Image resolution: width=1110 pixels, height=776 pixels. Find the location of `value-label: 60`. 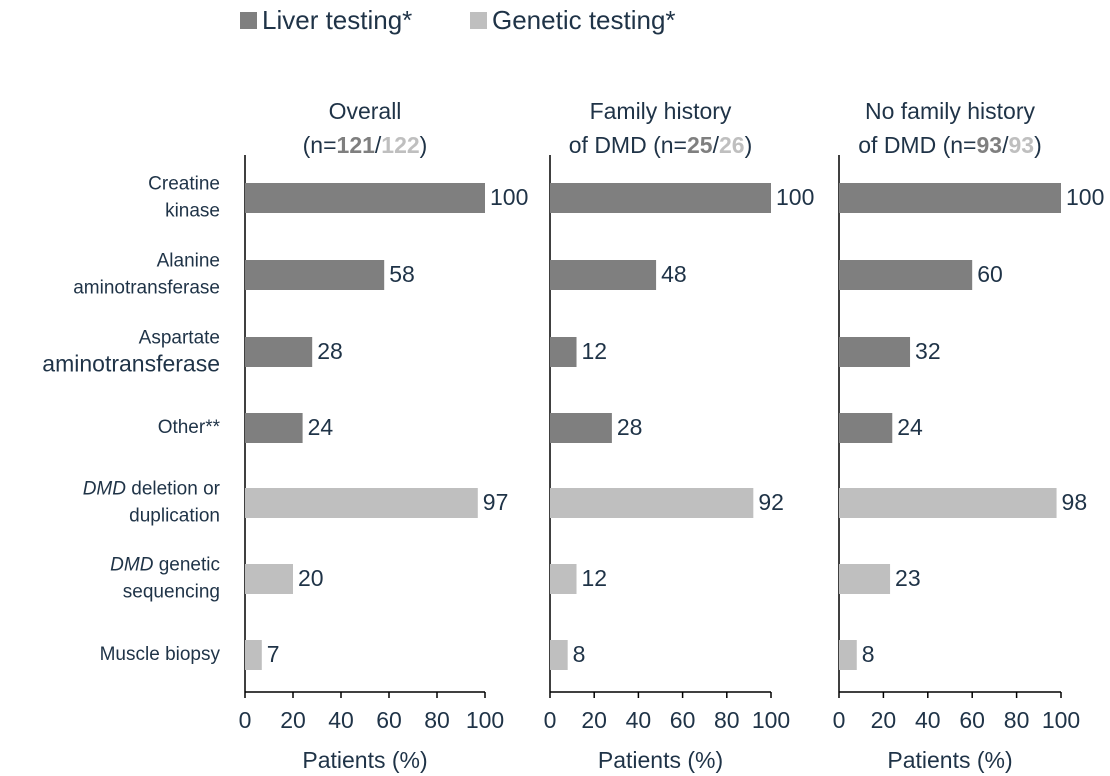

value-label: 60 is located at coordinates (990, 274).